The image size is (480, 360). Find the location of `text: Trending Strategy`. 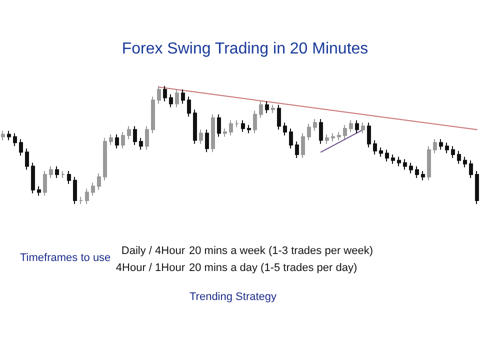

text: Trending Strategy is located at coordinates (233, 297).